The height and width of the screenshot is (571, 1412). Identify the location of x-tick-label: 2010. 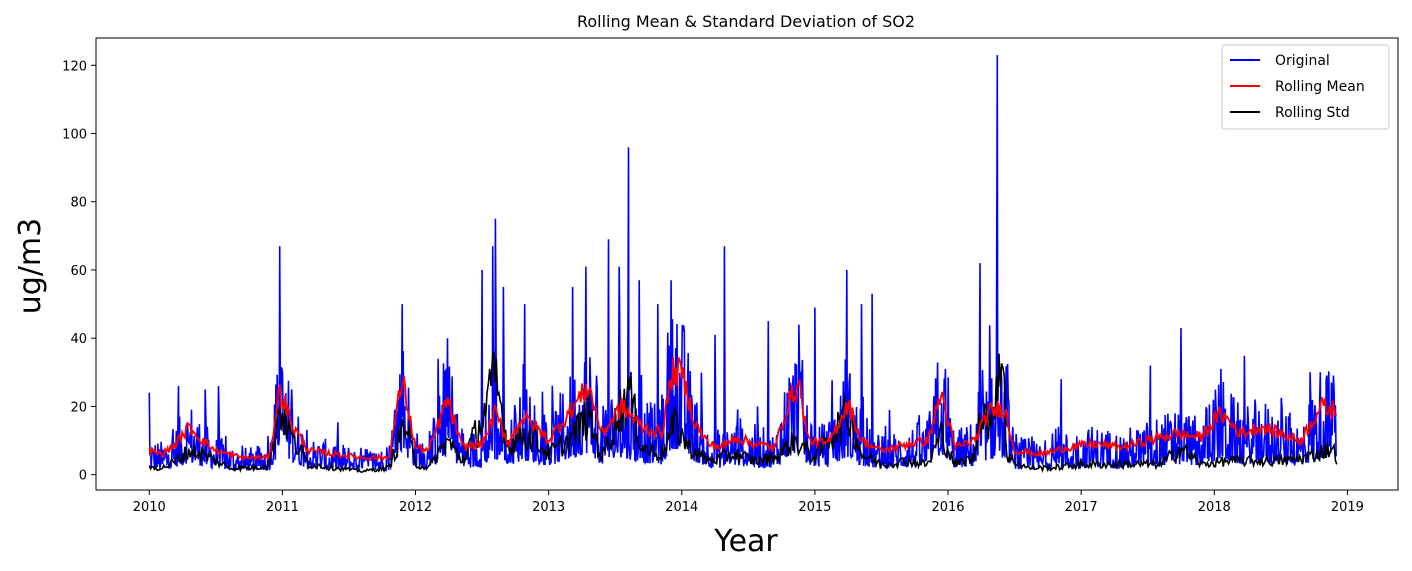
(149, 507).